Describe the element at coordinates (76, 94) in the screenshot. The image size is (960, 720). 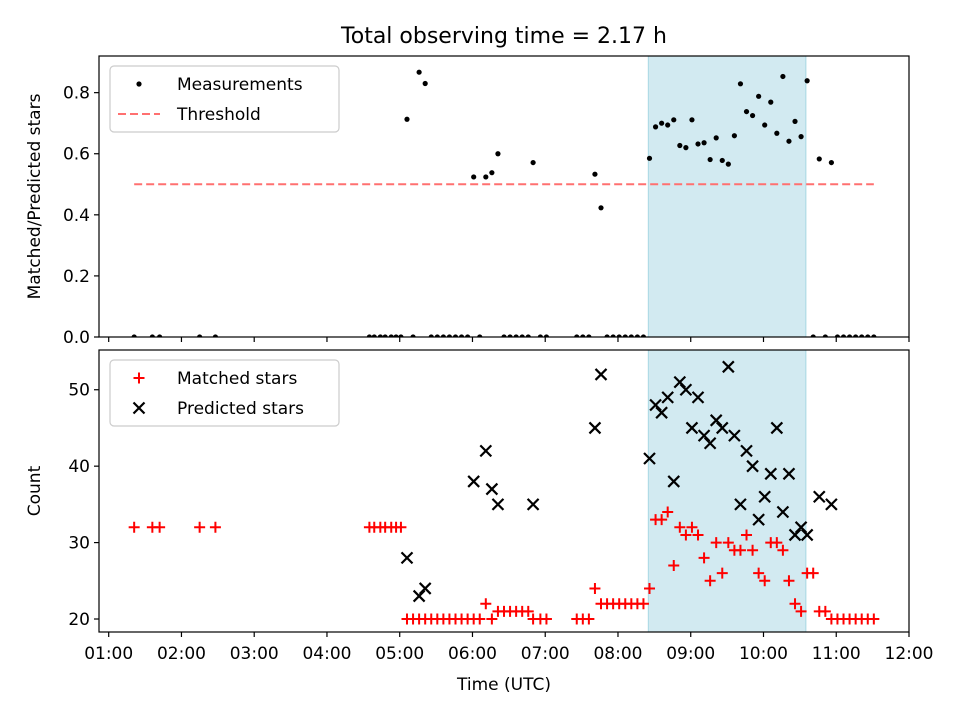
I see `y-tick-label: 0.8` at that location.